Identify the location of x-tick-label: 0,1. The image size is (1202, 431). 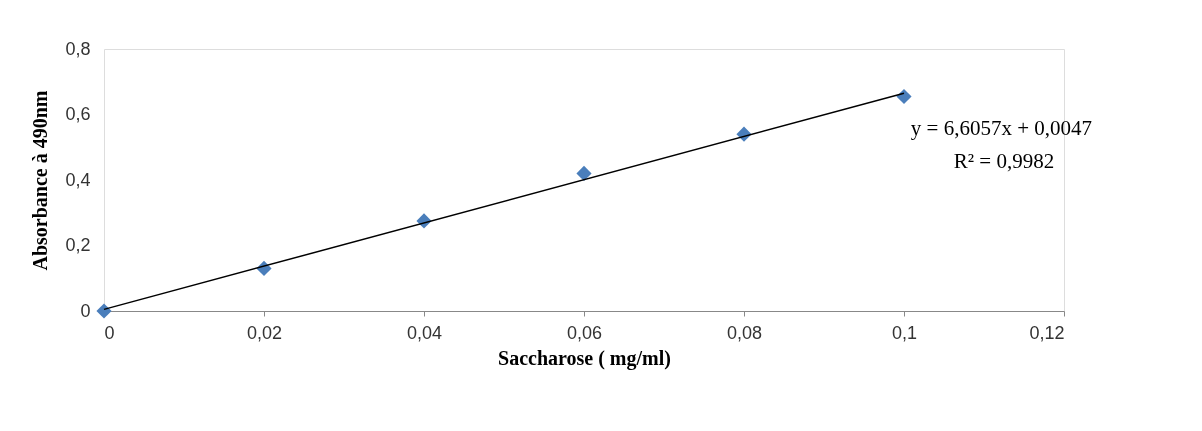
(904, 332).